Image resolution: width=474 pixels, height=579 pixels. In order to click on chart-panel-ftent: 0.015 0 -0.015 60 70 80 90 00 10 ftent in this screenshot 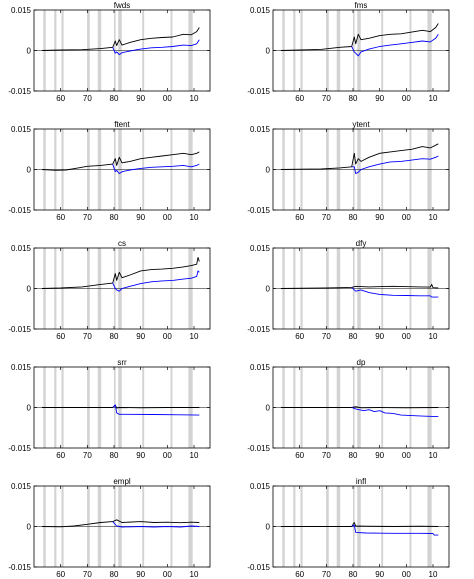, I will do `click(109, 171)`.